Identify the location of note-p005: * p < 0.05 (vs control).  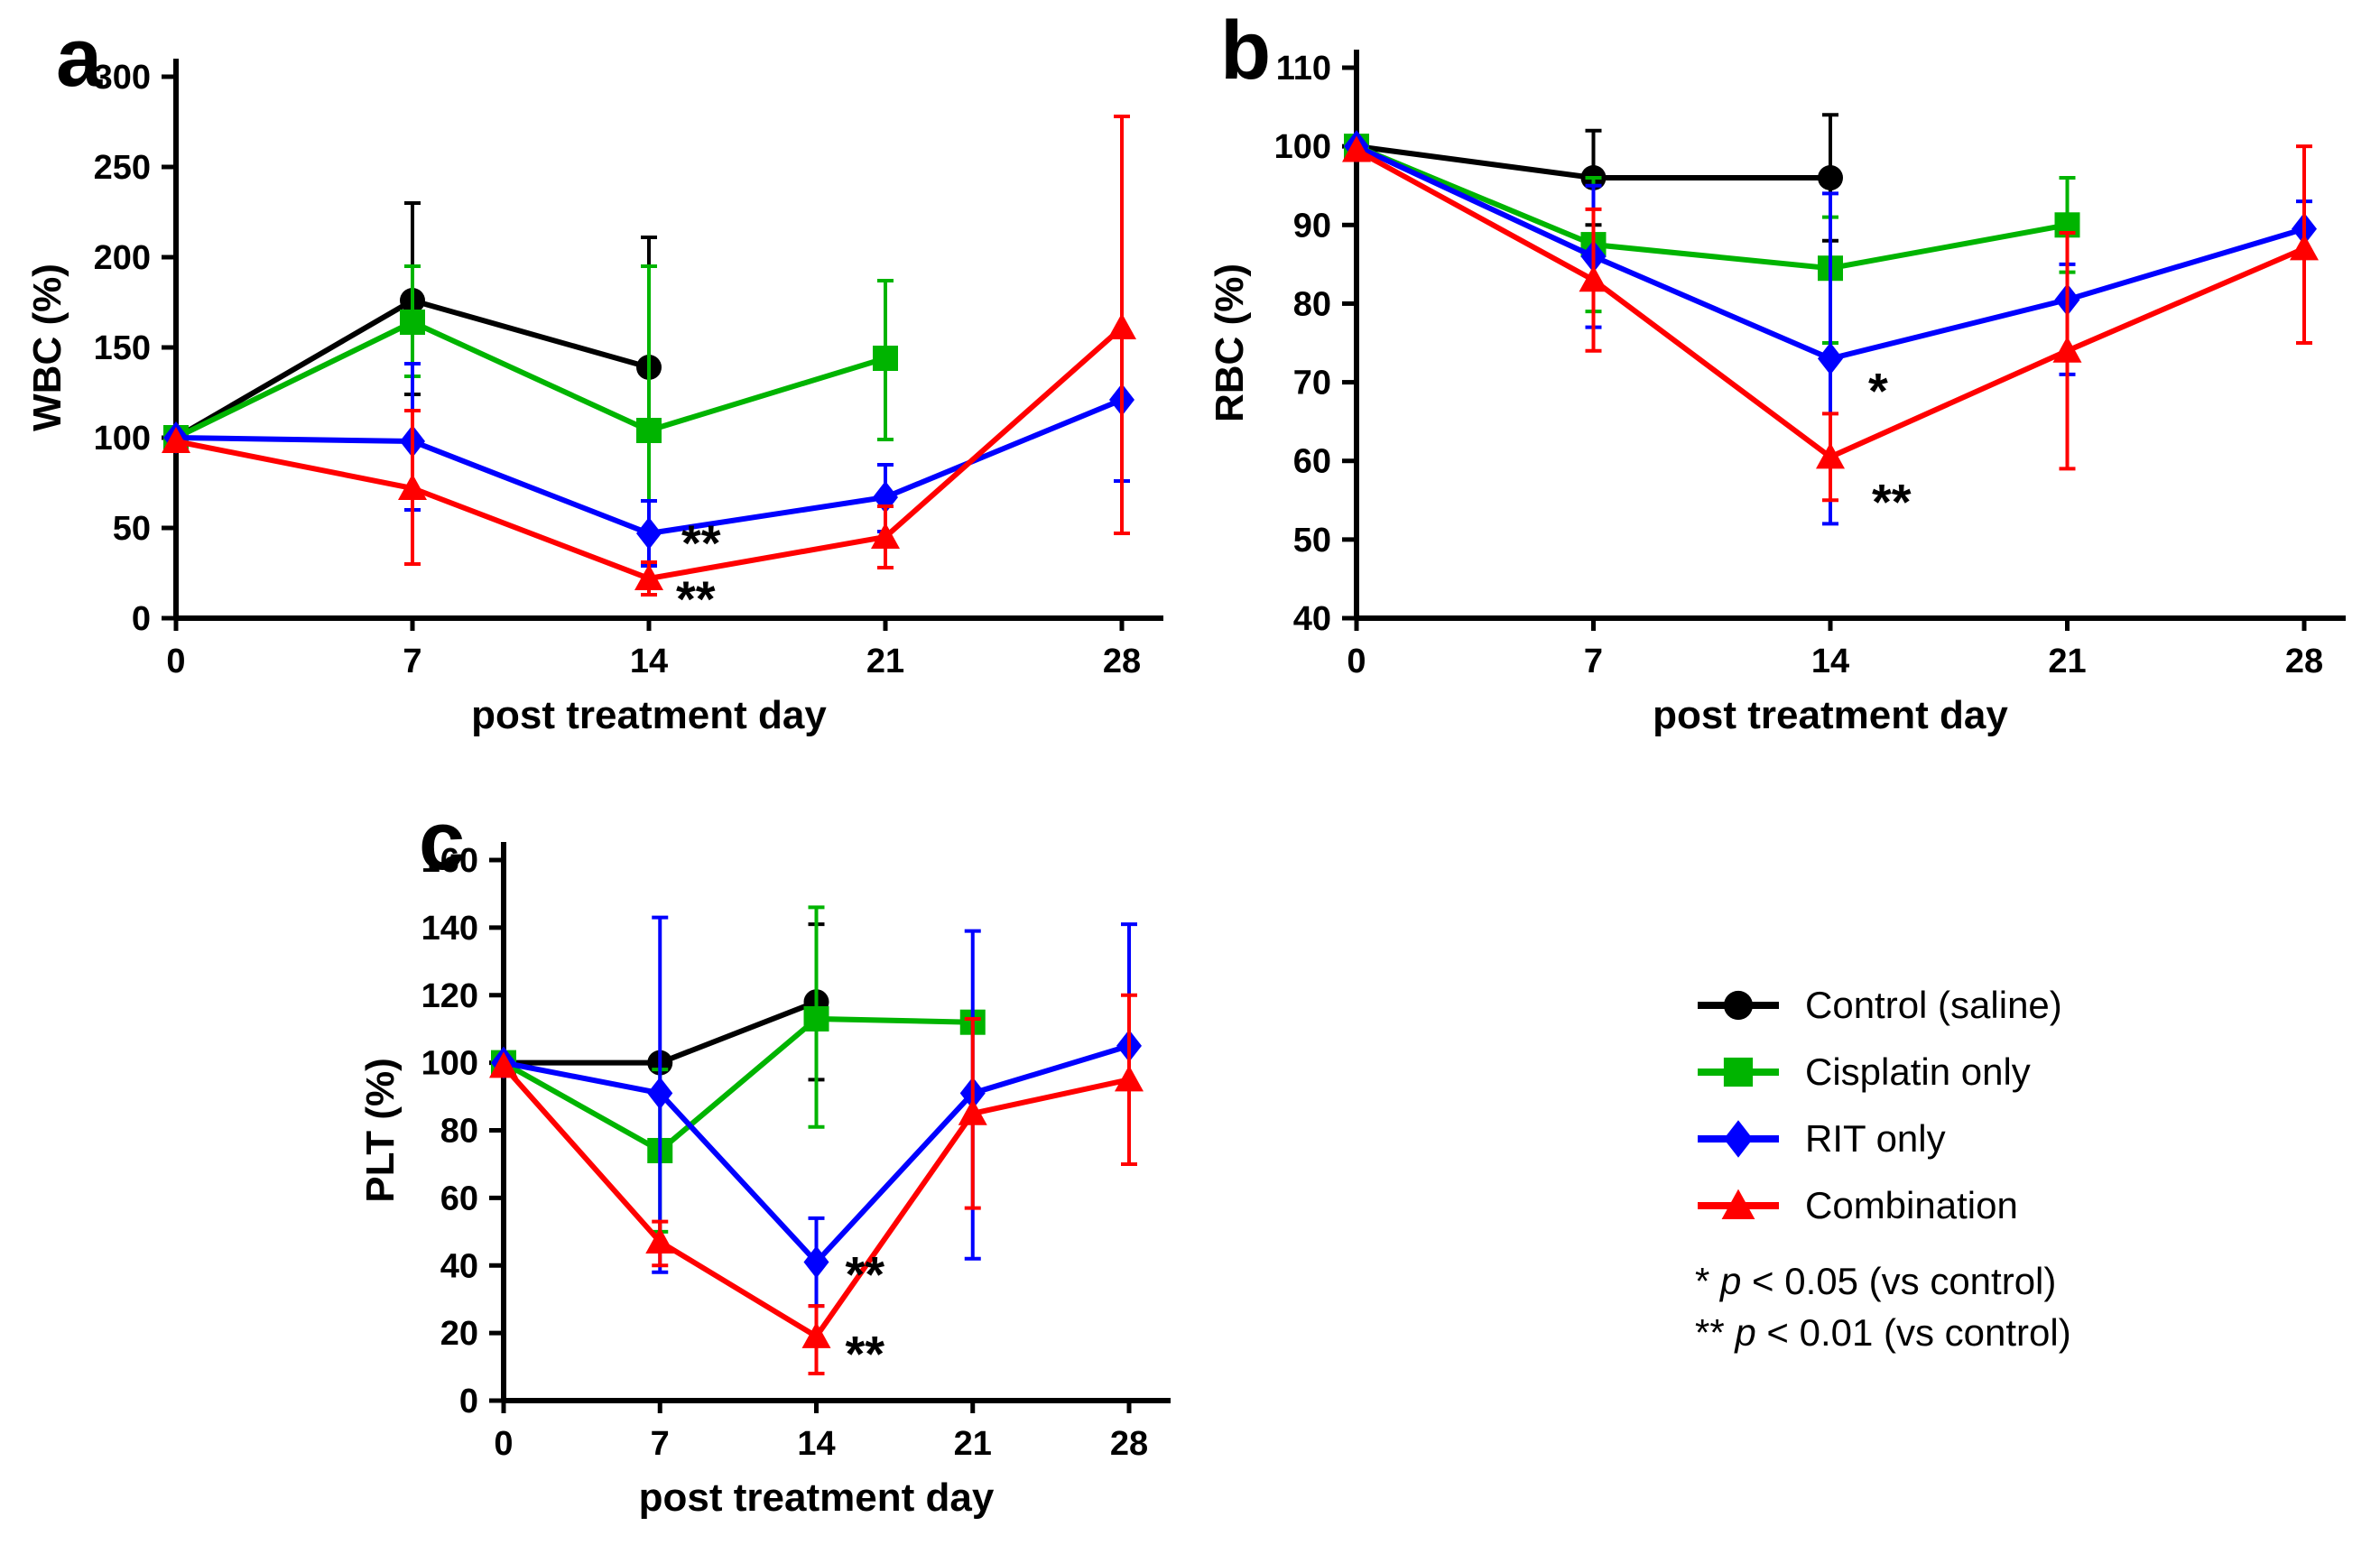
(2011, 1282).